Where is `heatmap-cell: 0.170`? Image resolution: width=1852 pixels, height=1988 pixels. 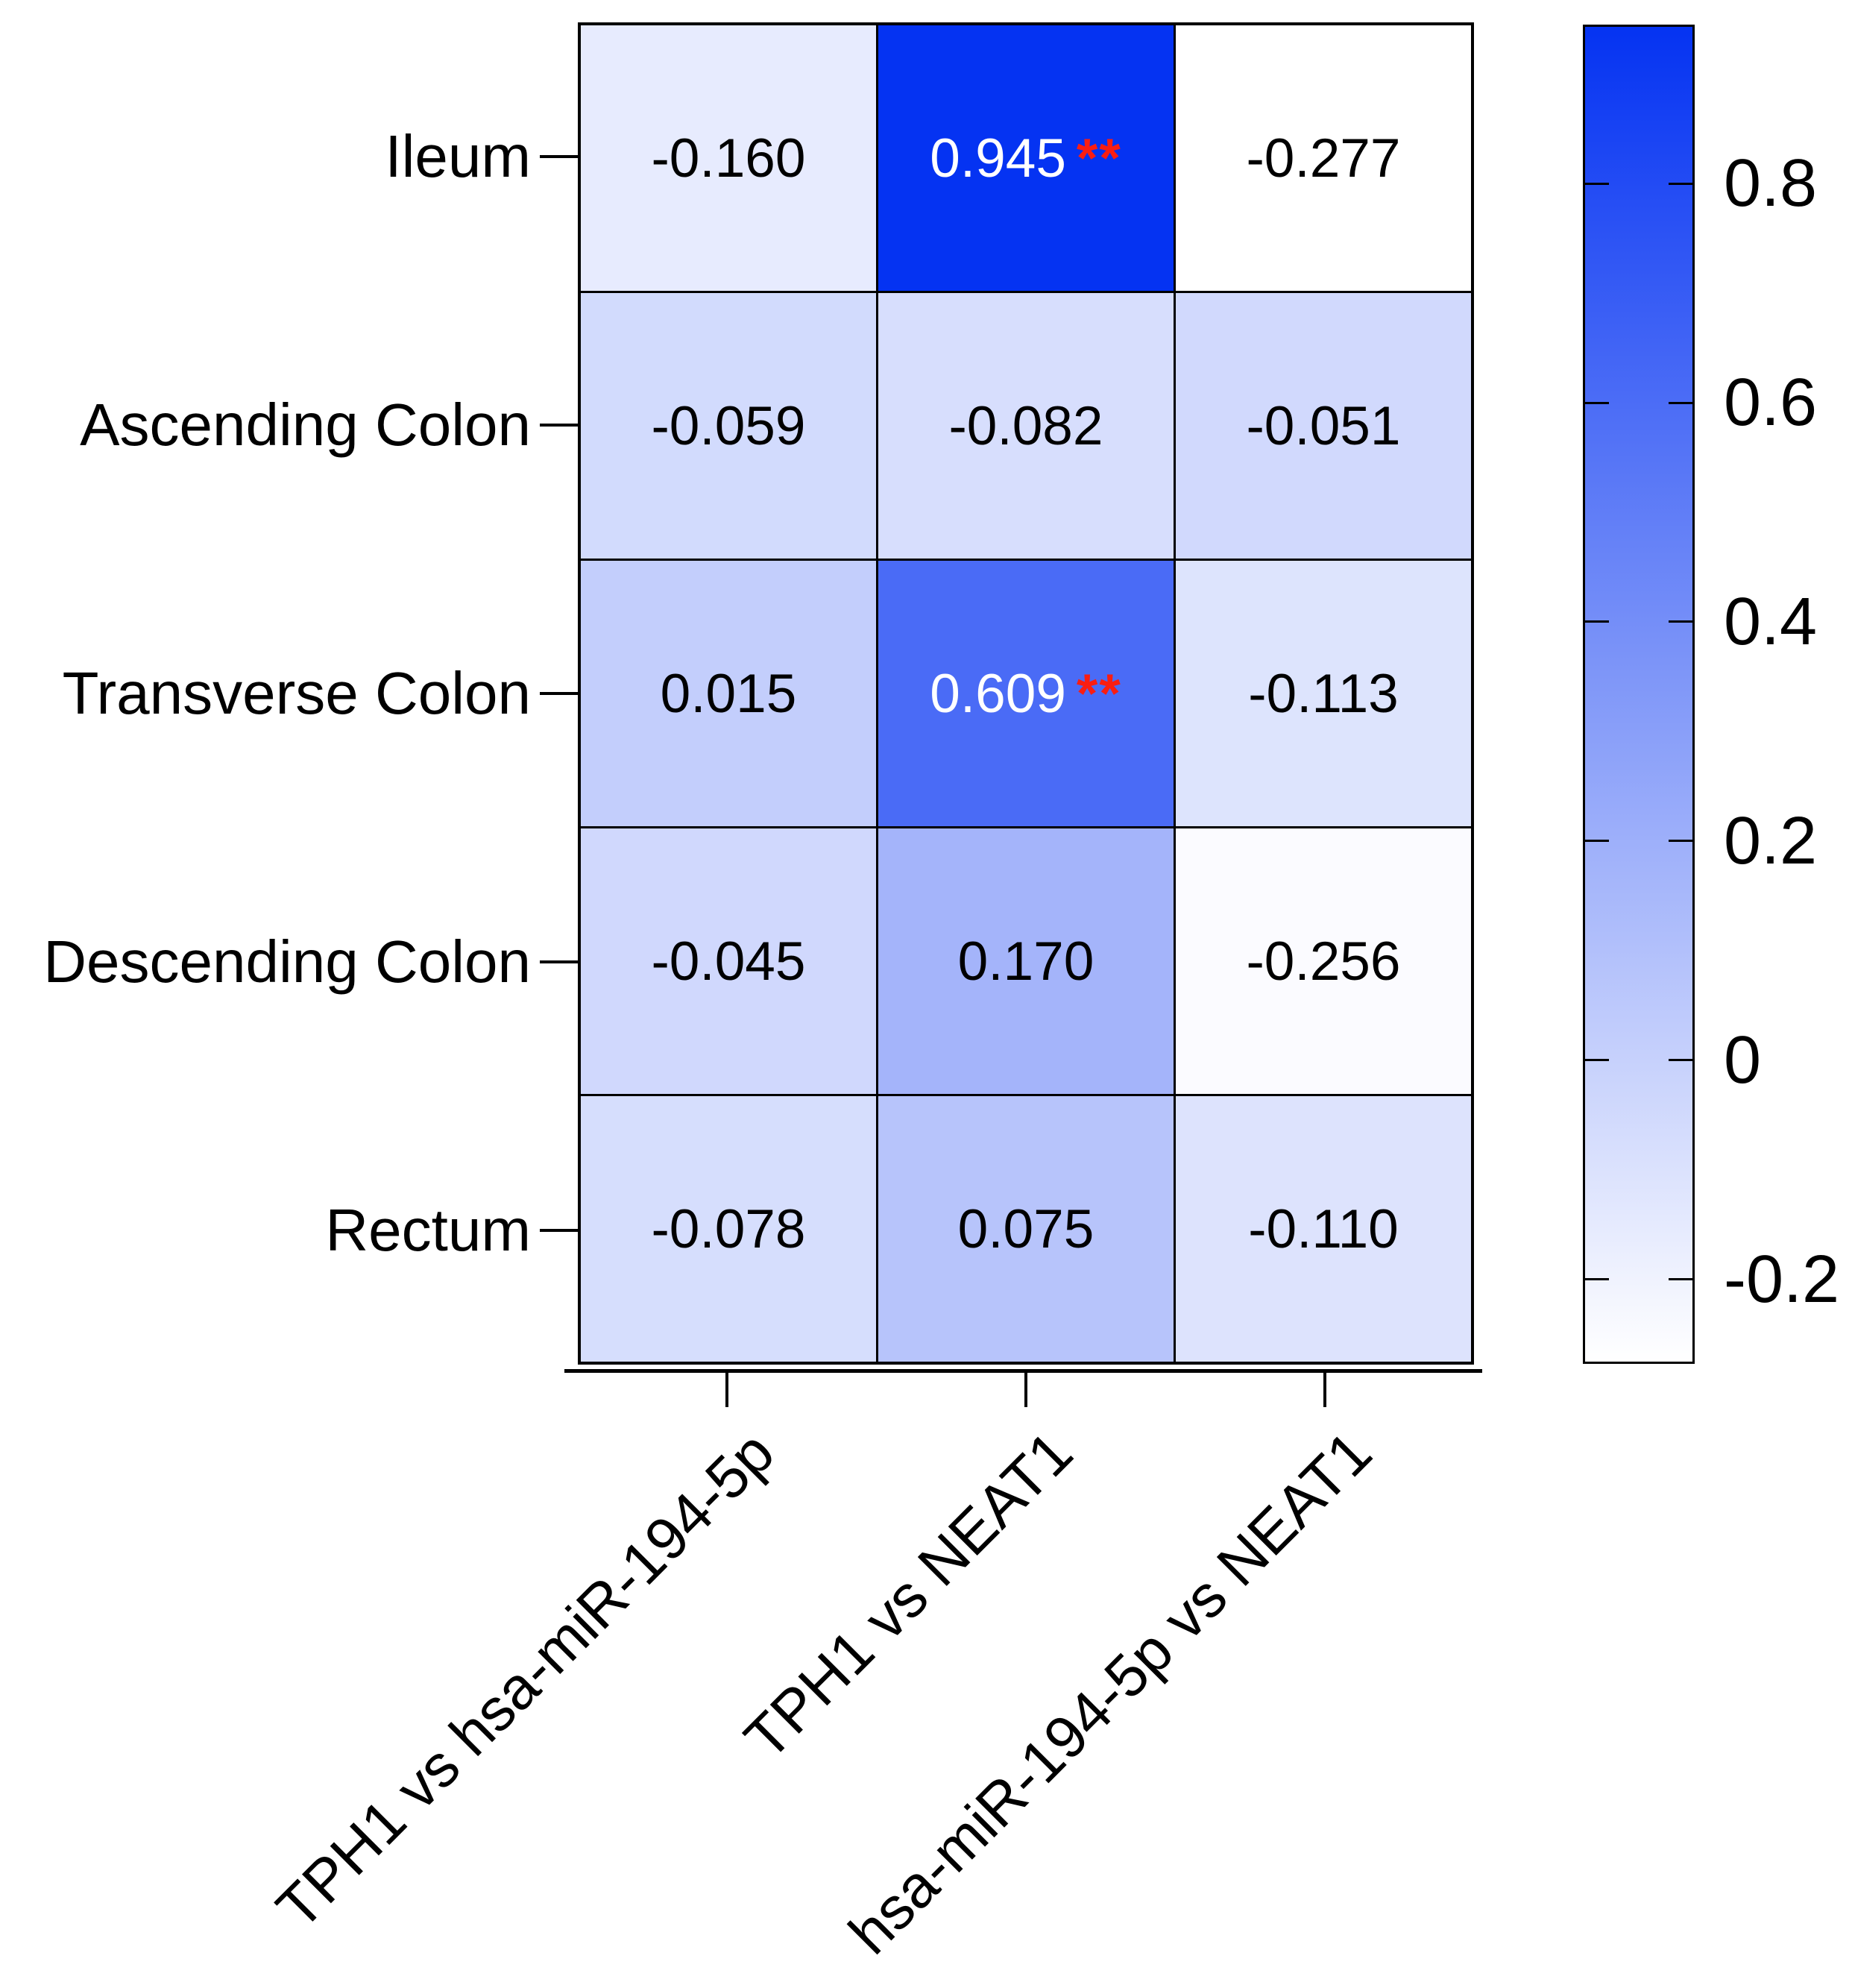 heatmap-cell: 0.170 is located at coordinates (1026, 961).